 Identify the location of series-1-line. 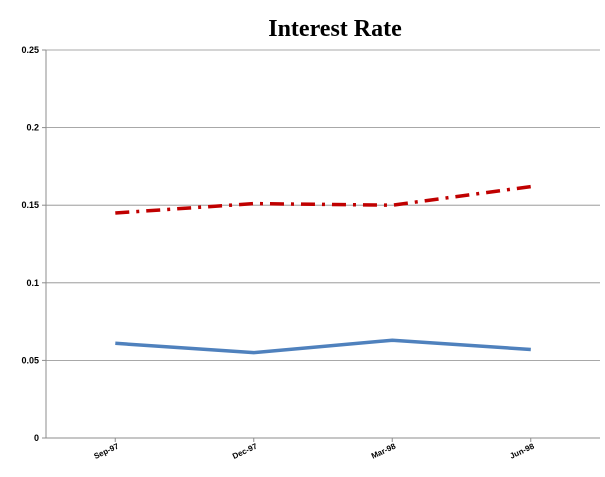
(323, 199).